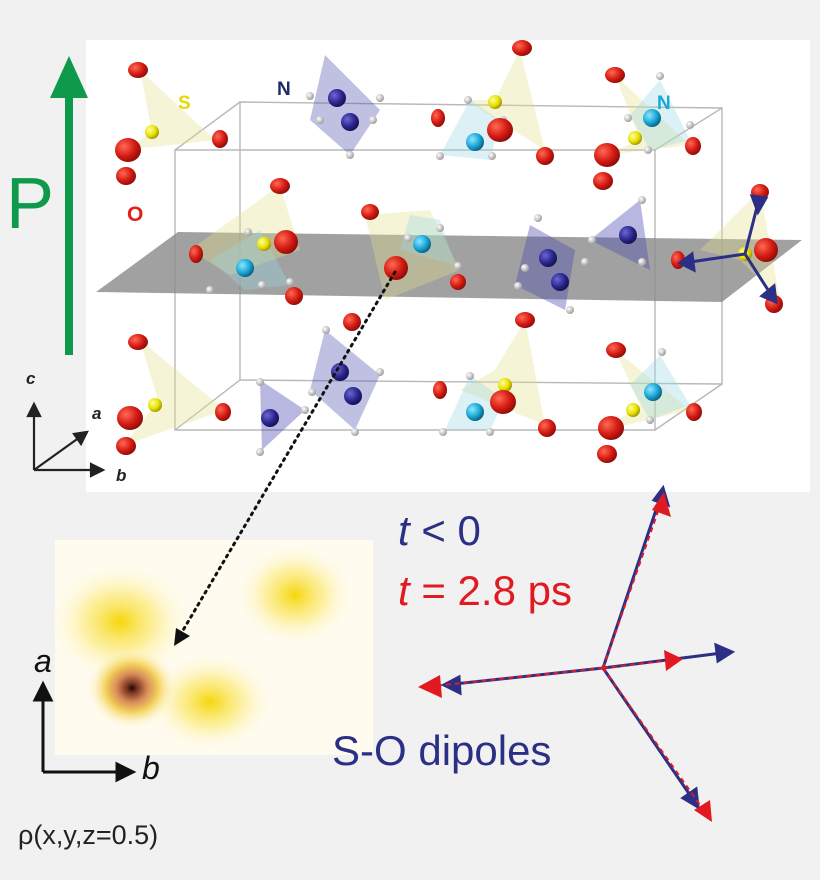 This screenshot has width=820, height=880. Describe the element at coordinates (442, 750) in the screenshot. I see `dipoles-label: S-O dipoles` at that location.